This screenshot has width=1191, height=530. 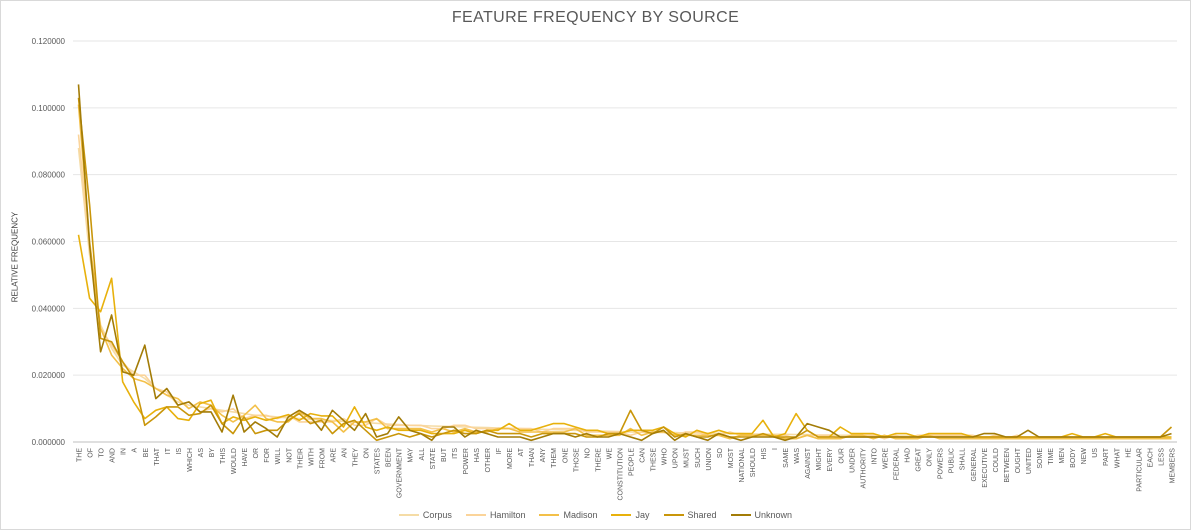 I want to click on x-tick-label: IF, so click(x=499, y=451).